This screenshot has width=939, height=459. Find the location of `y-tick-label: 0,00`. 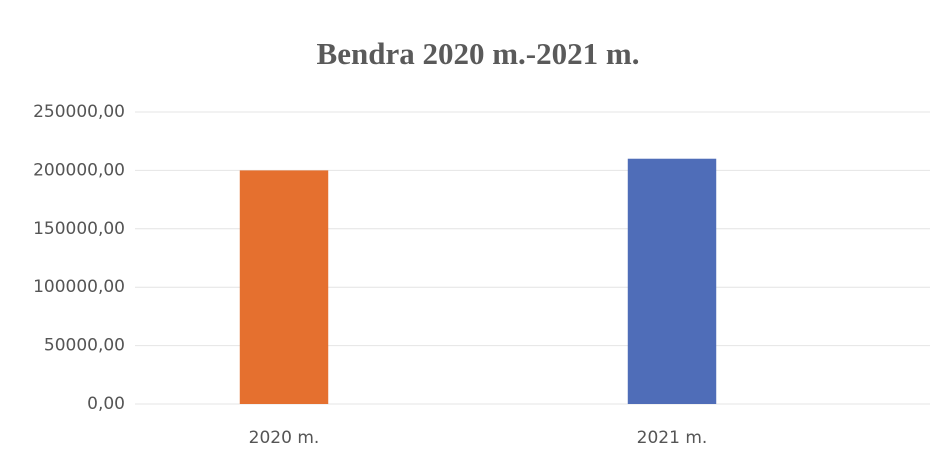

y-tick-label: 0,00 is located at coordinates (106, 404).